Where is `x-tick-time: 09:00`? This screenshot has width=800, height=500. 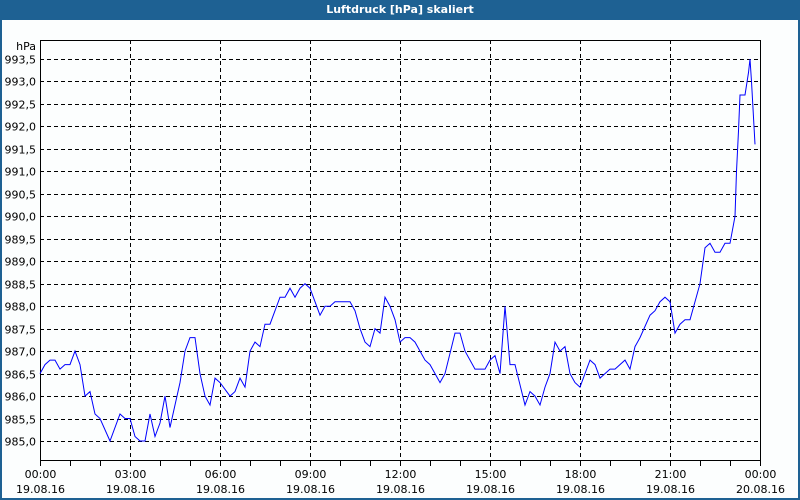
x-tick-time: 09:00 is located at coordinates (311, 474).